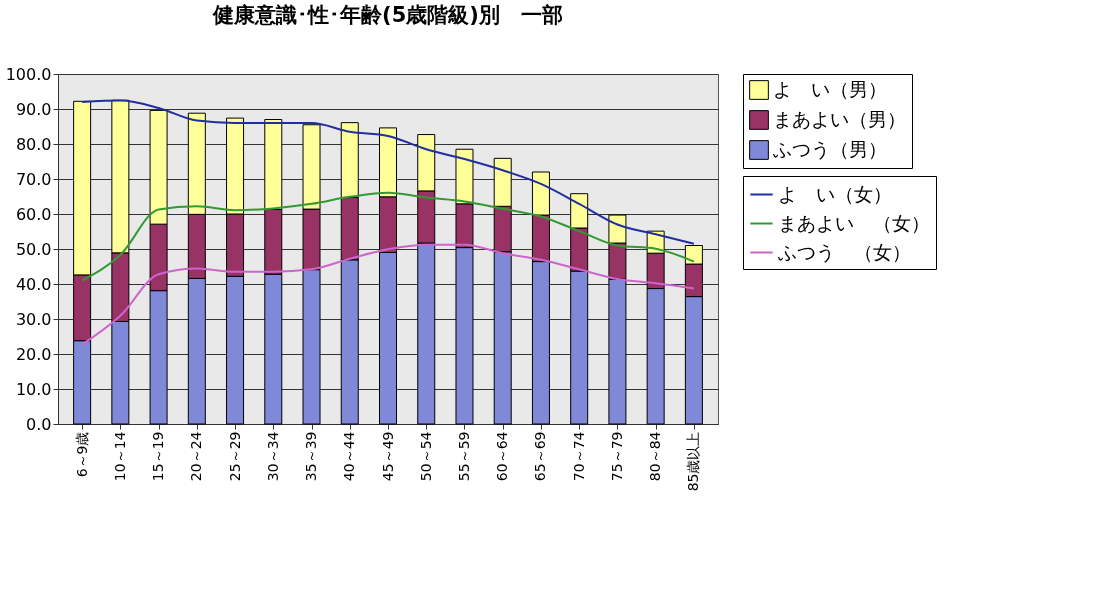 The image size is (1110, 595). What do you see at coordinates (81, 454) in the screenshot?
I see `x-tick-label: 6～9歳` at bounding box center [81, 454].